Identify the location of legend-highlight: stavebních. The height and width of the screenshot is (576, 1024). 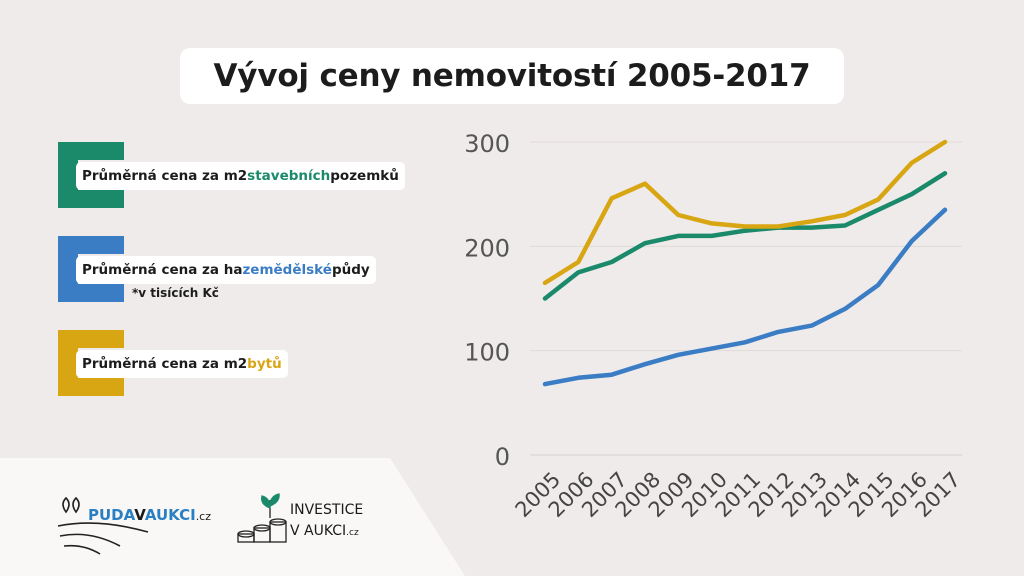
(289, 176).